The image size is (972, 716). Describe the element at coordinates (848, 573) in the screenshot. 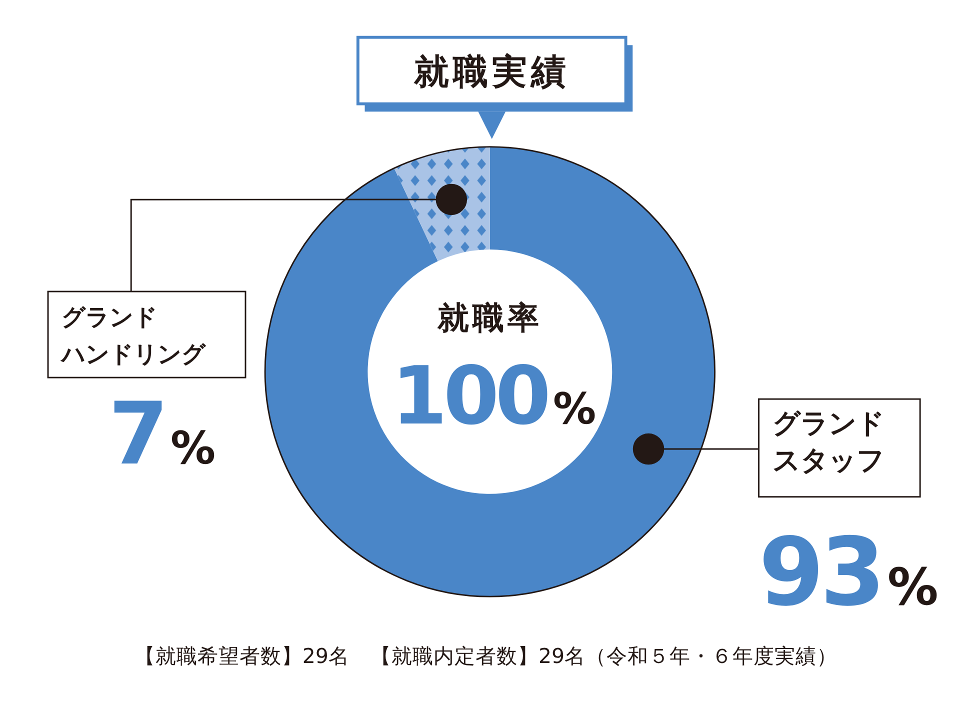

I see `data-label: 93%` at that location.